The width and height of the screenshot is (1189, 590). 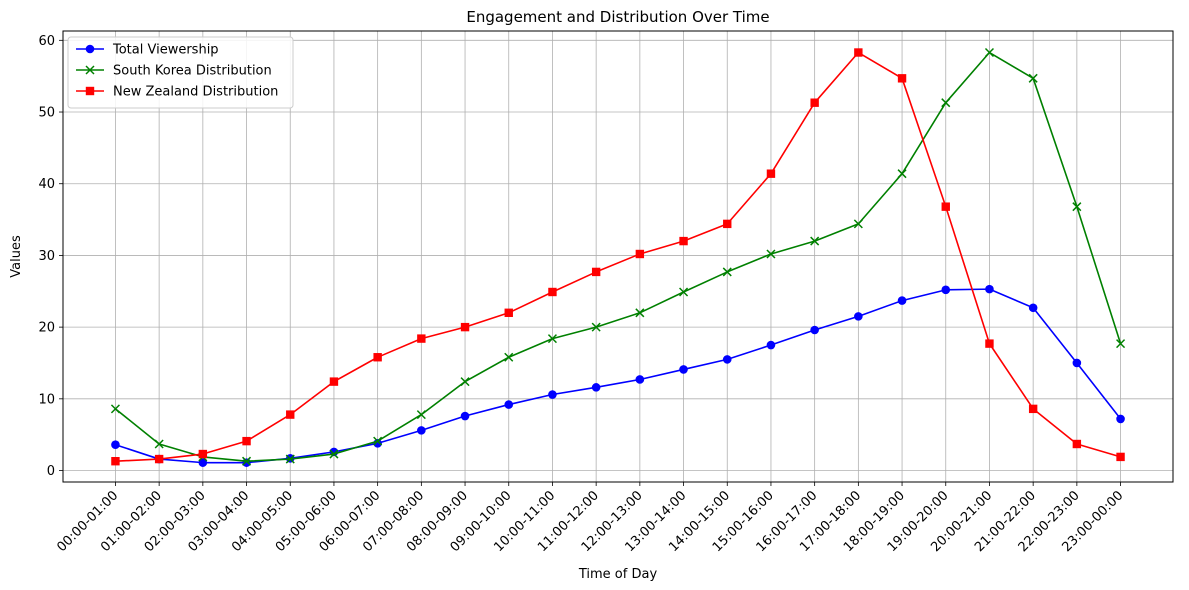 What do you see at coordinates (192, 71) in the screenshot?
I see `legend-label: South Korea Distribution` at bounding box center [192, 71].